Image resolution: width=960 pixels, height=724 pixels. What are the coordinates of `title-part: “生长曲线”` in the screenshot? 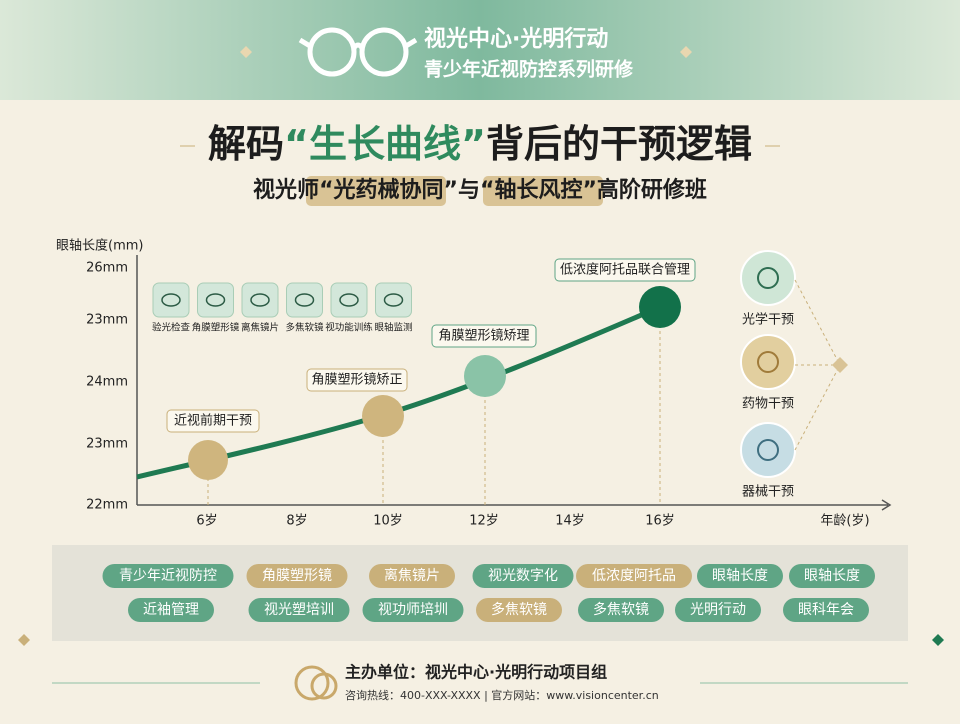 It's located at (385, 144).